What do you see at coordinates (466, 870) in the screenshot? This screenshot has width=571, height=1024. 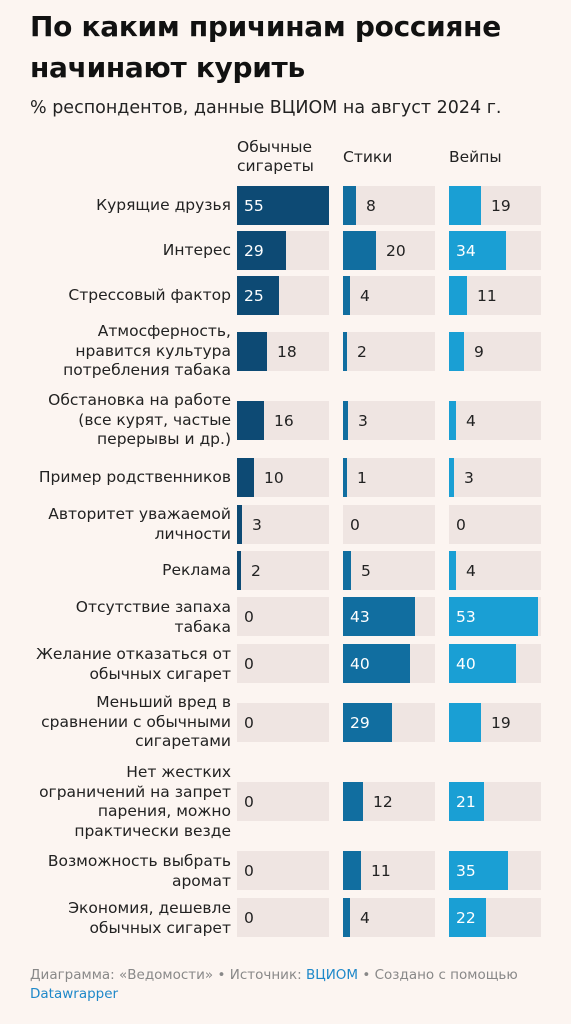 I see `value-label: 35` at bounding box center [466, 870].